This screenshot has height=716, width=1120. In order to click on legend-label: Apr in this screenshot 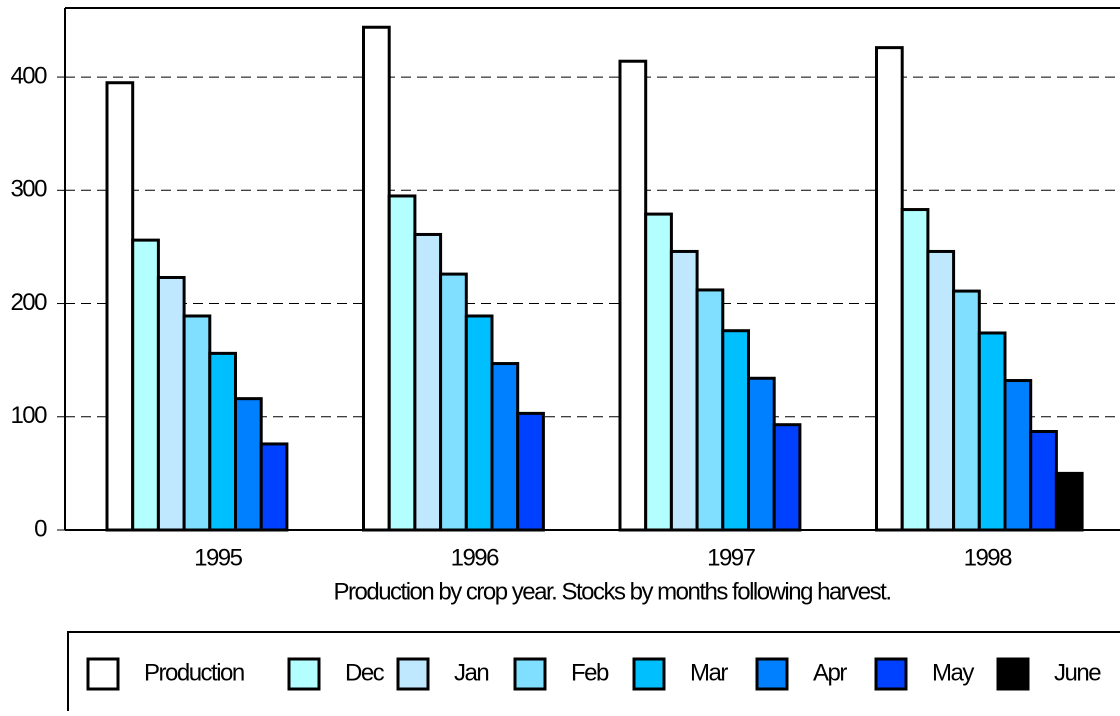, I will do `click(830, 672)`.